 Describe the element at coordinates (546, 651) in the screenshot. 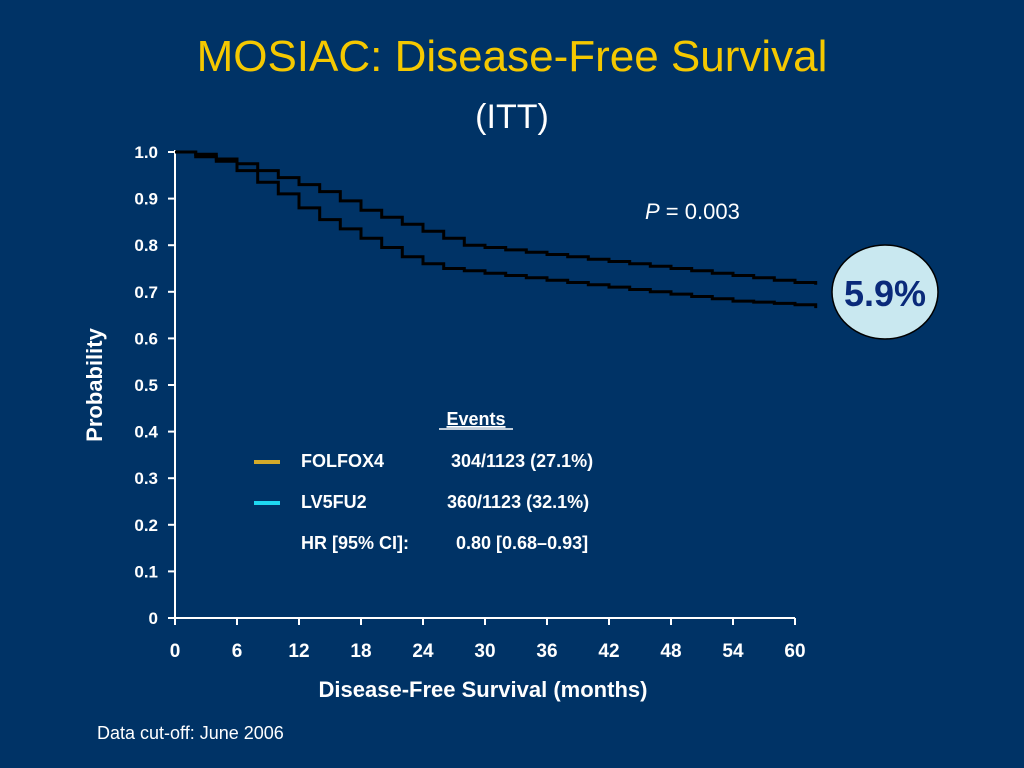

I see `x-tick-label: 36` at that location.